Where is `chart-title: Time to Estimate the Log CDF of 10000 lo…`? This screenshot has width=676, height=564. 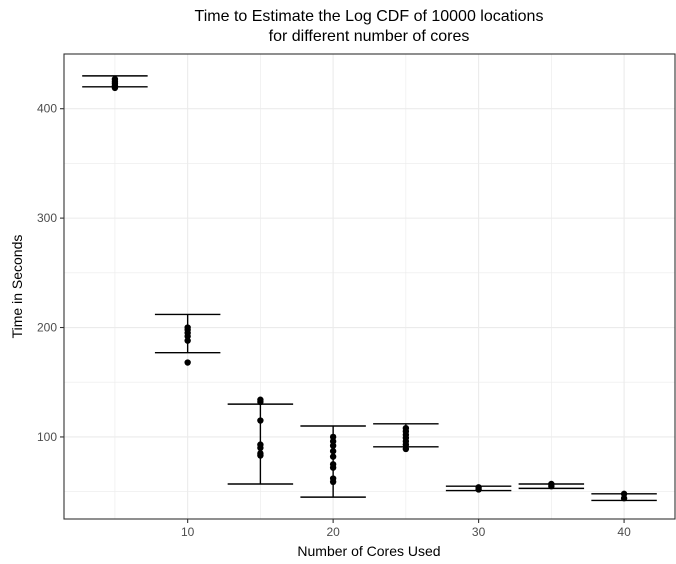
chart-title: Time to Estimate the Log CDF of 10000 lo… is located at coordinates (369, 16).